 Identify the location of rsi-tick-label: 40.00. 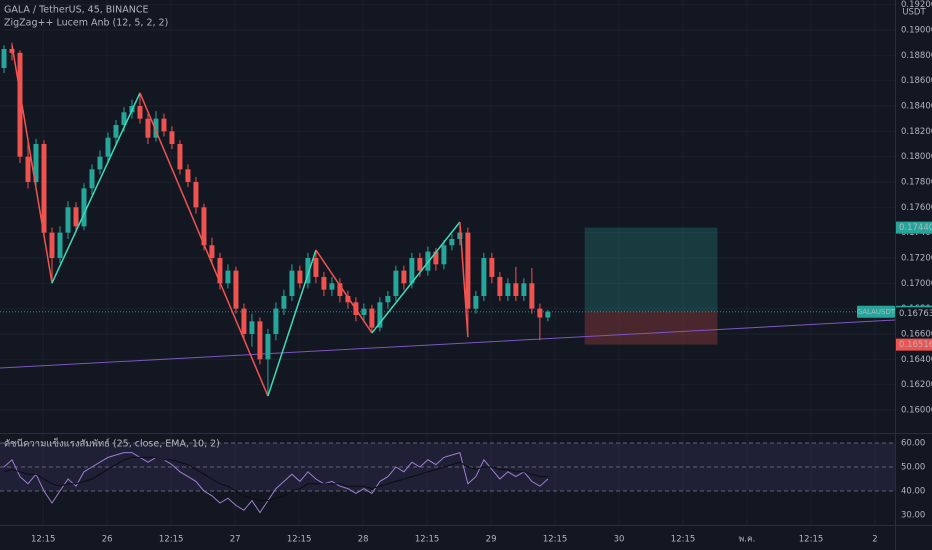
(913, 491).